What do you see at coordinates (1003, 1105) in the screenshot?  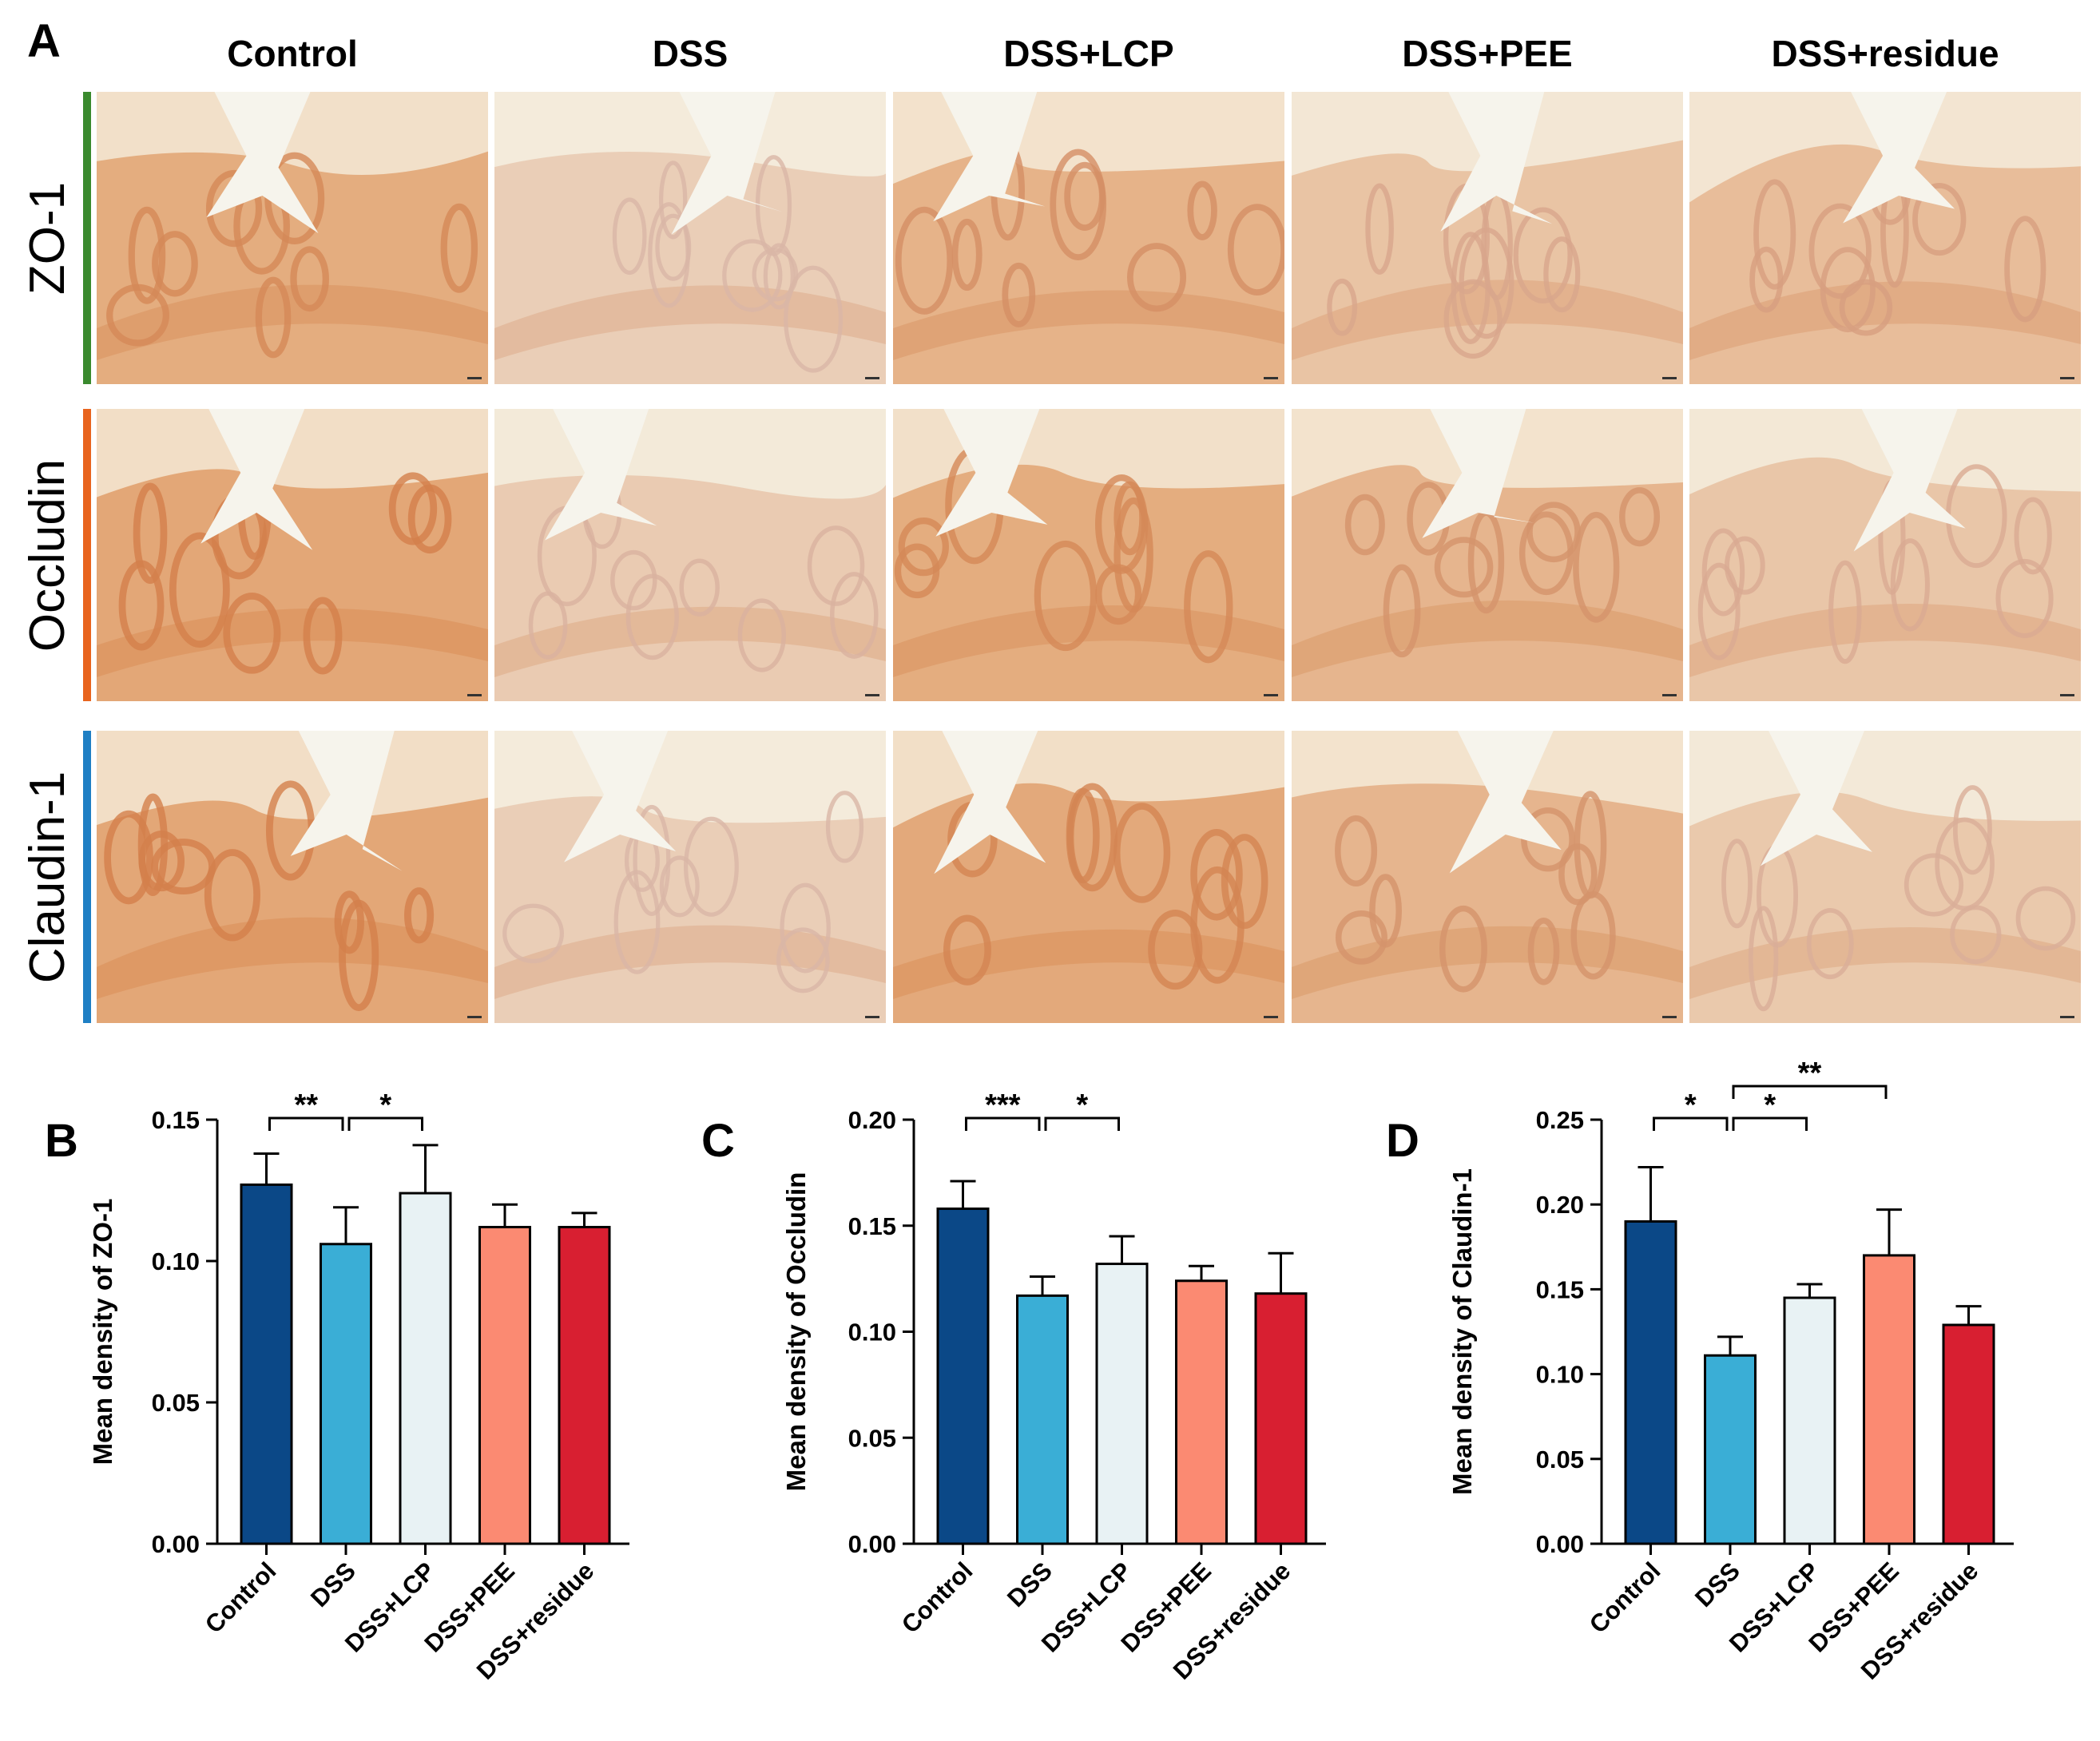 I see `significance-label: ***` at bounding box center [1003, 1105].